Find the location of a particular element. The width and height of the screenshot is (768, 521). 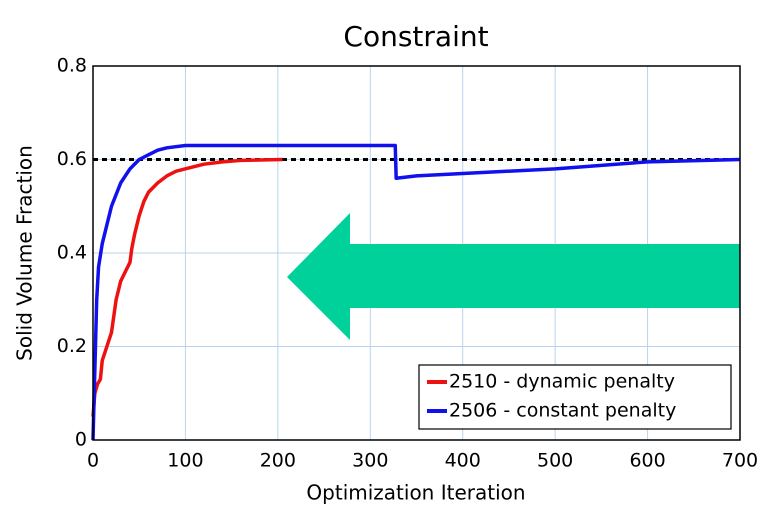

x-tick-label: 0 is located at coordinates (93, 461).